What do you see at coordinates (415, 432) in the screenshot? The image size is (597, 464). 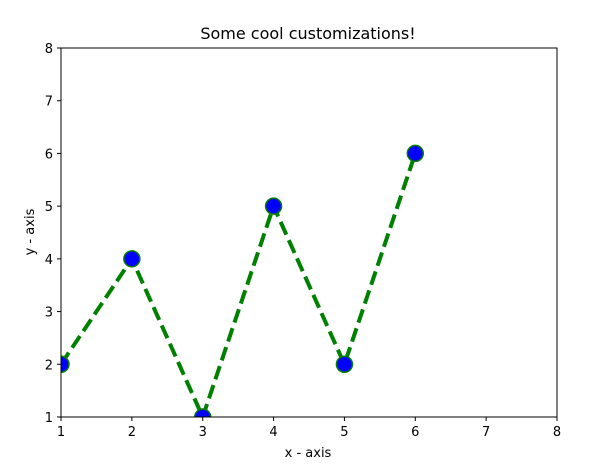 I see `x-tick-label-6: 6` at bounding box center [415, 432].